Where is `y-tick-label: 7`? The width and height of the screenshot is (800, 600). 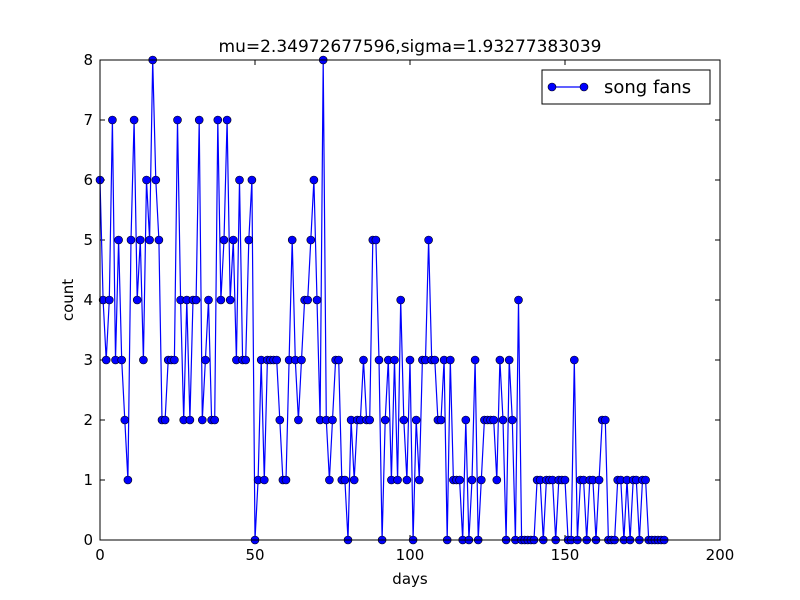 y-tick-label: 7 is located at coordinates (88, 120).